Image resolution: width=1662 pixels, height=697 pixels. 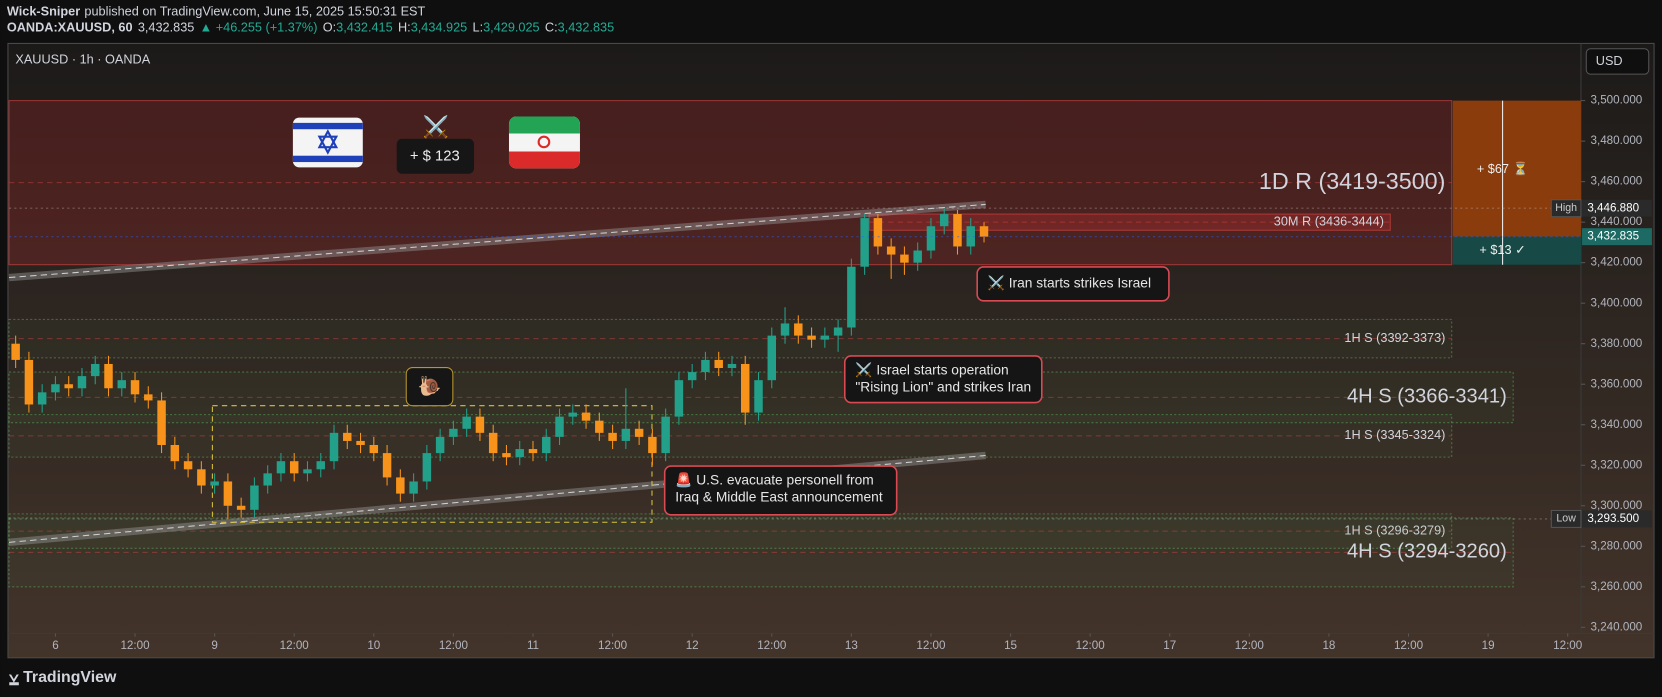 What do you see at coordinates (1394, 337) in the screenshot?
I see `zone-label: 1H S (3392-3373)` at bounding box center [1394, 337].